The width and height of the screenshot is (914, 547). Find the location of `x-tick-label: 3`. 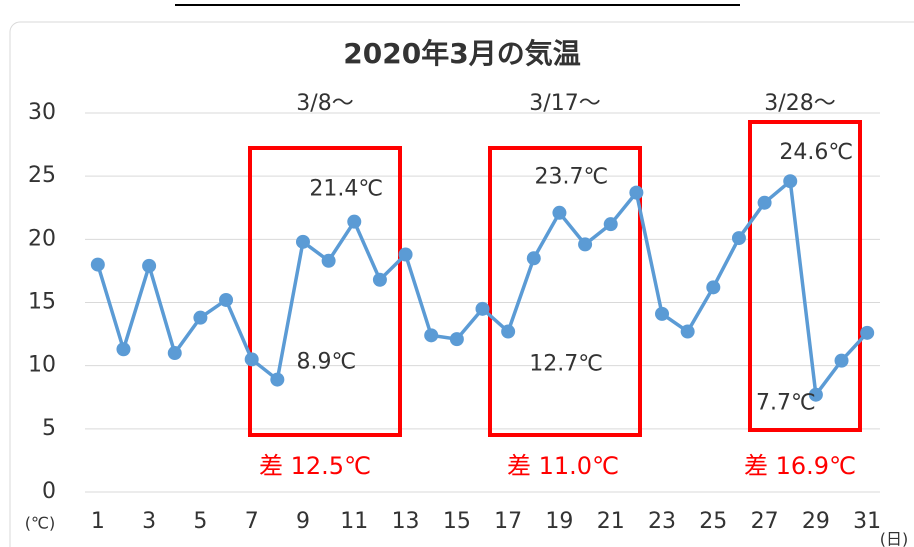

x-tick-label: 3 is located at coordinates (149, 521).